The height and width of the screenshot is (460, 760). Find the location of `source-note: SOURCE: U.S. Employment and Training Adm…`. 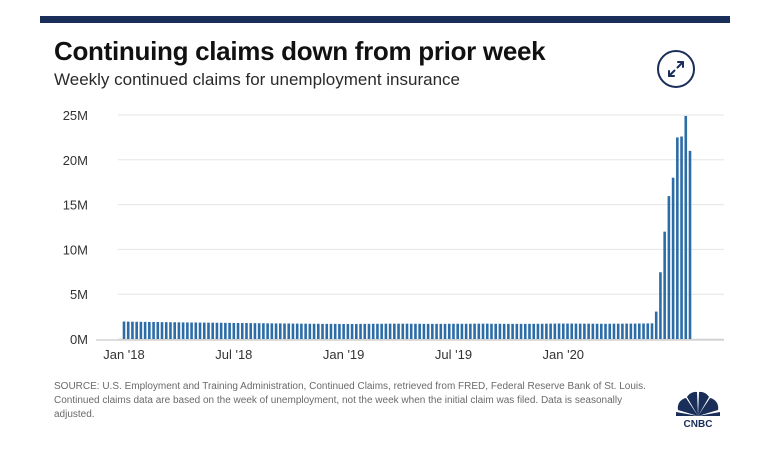

source-note: SOURCE: U.S. Employment and Training Adm… is located at coordinates (350, 400).